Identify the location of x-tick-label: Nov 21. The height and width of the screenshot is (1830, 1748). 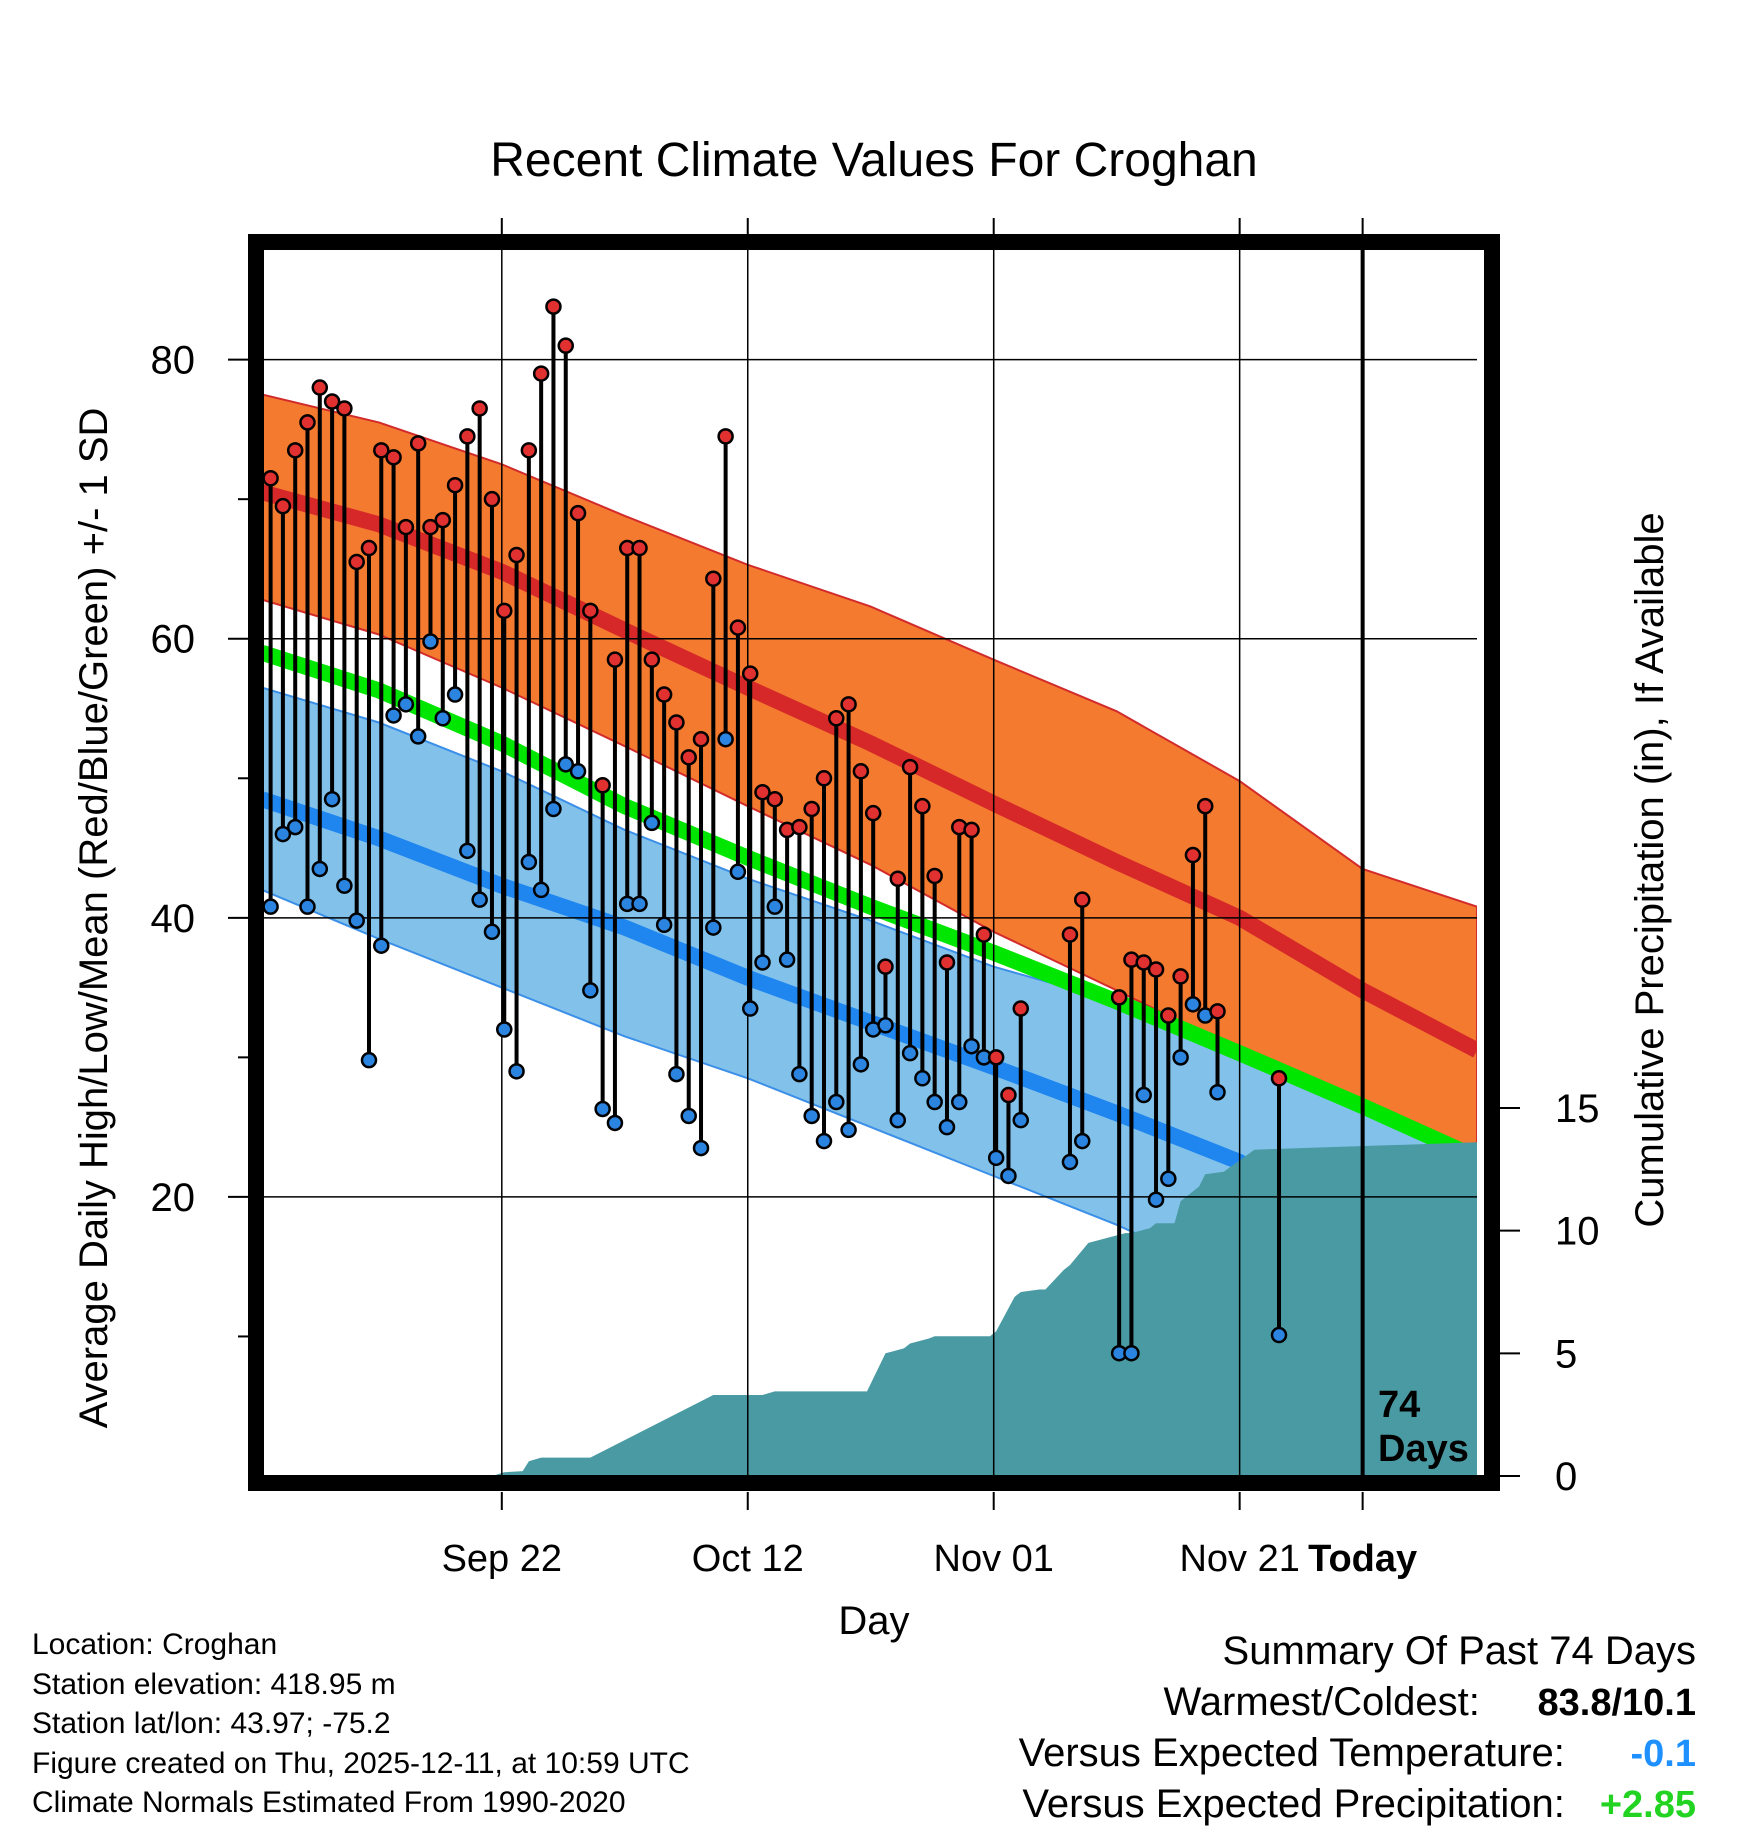
(1239, 1559).